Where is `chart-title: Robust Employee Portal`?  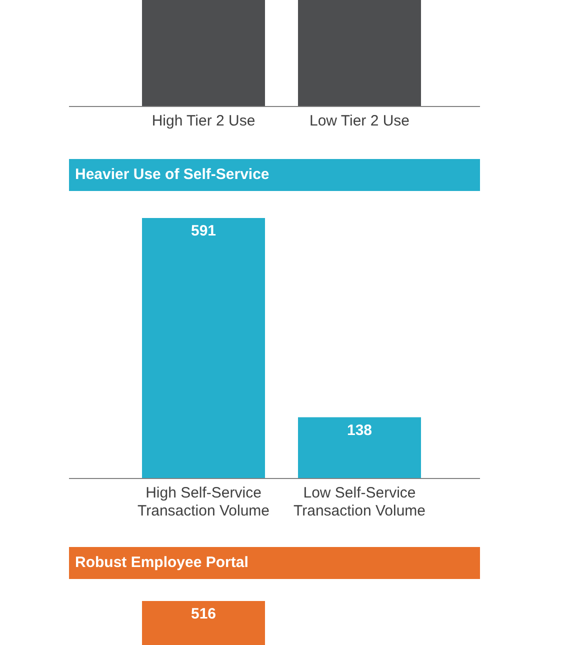
chart-title: Robust Employee Portal is located at coordinates (274, 563).